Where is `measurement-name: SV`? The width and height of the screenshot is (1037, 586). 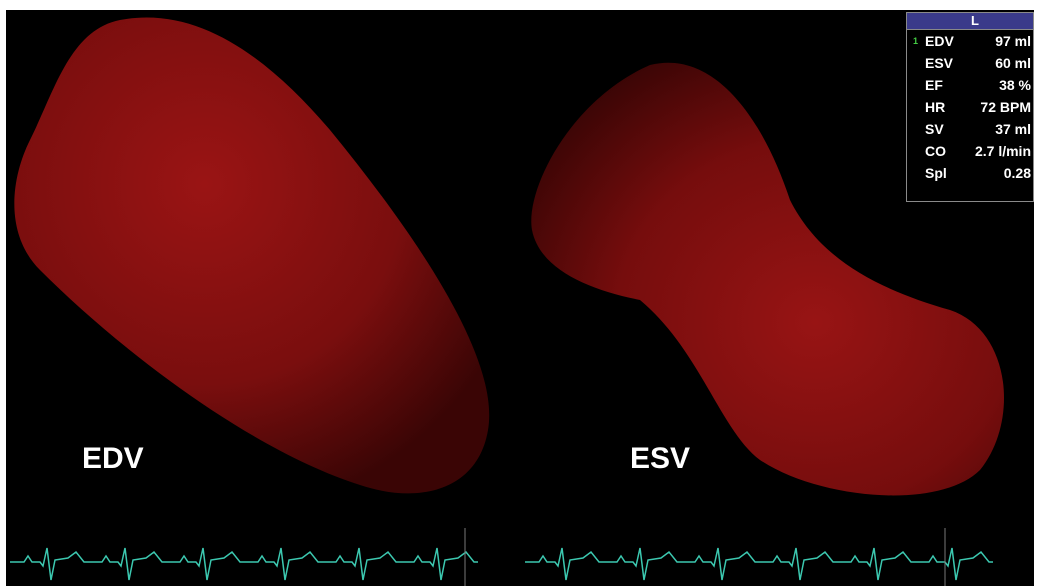 measurement-name: SV is located at coordinates (934, 129).